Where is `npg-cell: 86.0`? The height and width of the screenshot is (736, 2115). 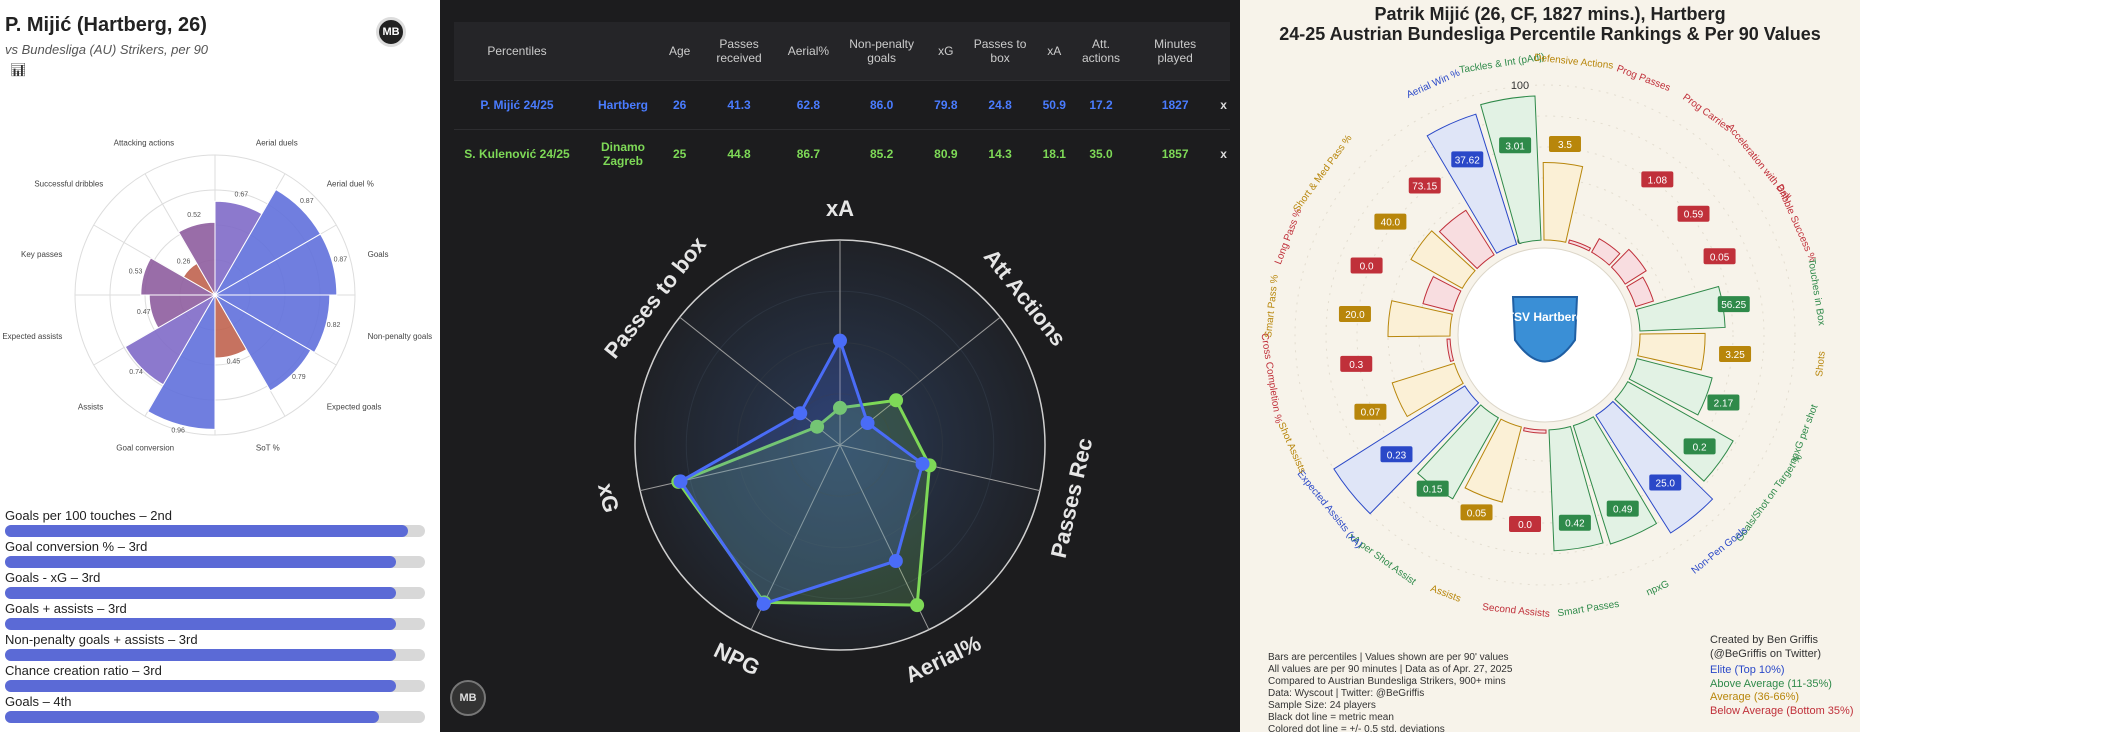 npg-cell: 86.0 is located at coordinates (882, 105).